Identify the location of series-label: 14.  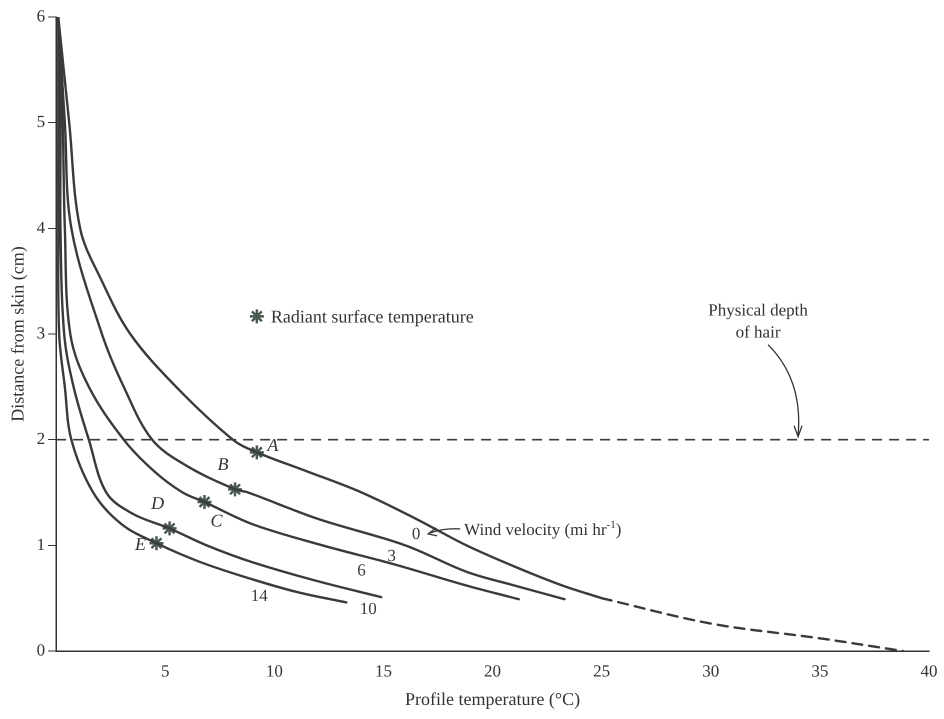
(259, 596).